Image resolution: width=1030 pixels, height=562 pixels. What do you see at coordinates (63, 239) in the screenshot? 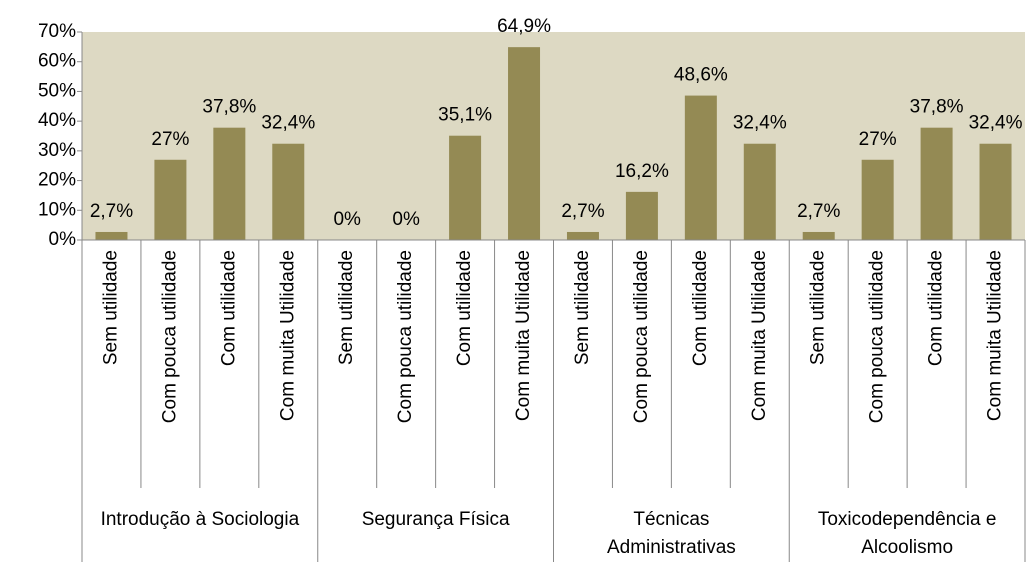
I see `y-tick-label: 0%` at bounding box center [63, 239].